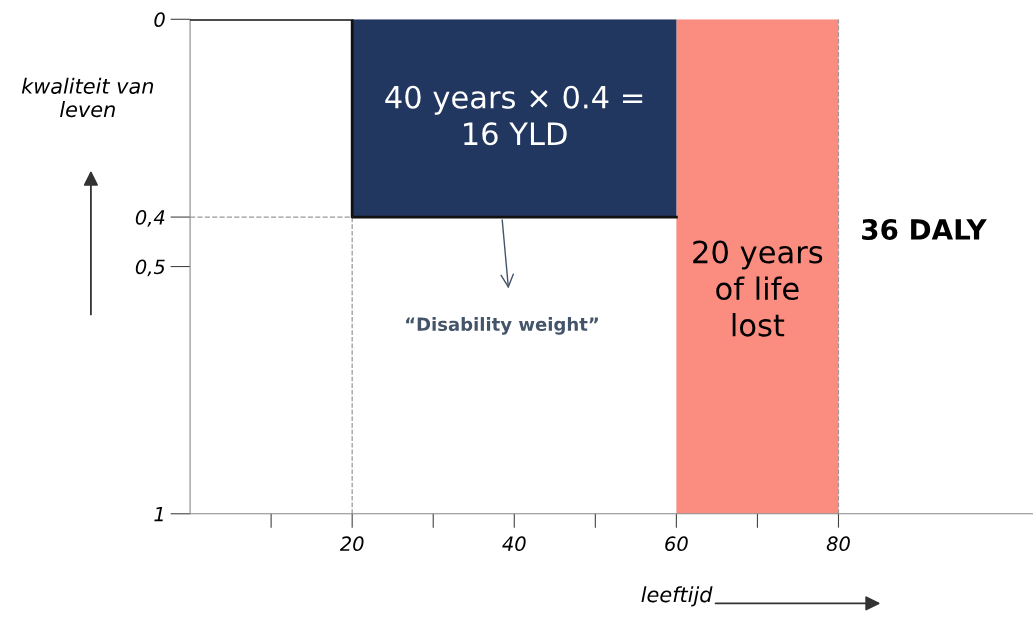 This screenshot has height=622, width=1033. I want to click on annotation: 36 DALY, so click(924, 229).